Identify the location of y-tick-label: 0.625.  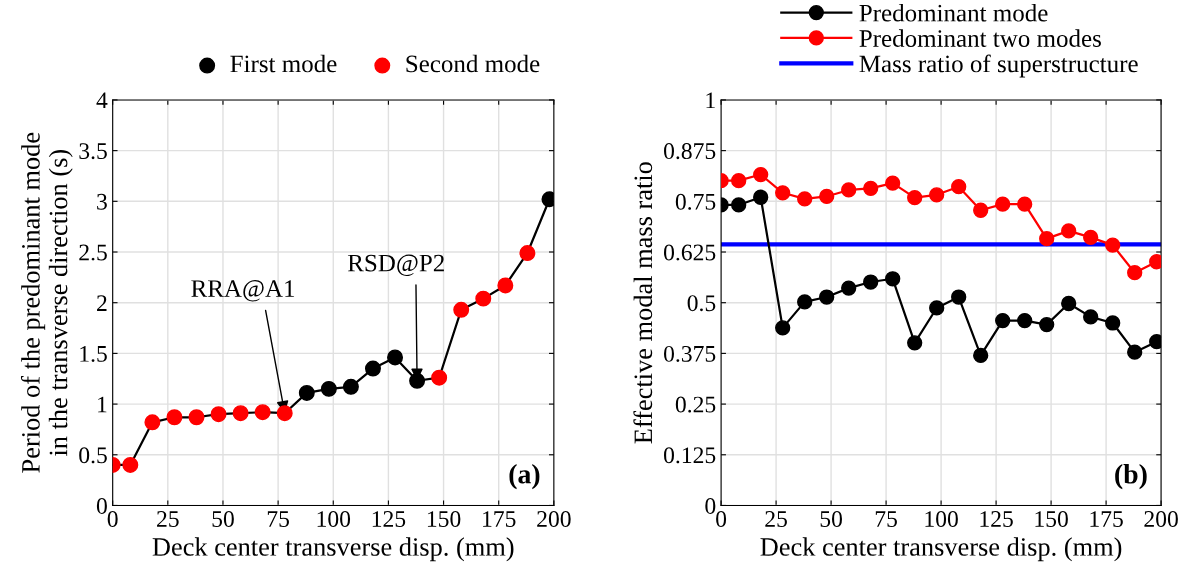
(690, 252).